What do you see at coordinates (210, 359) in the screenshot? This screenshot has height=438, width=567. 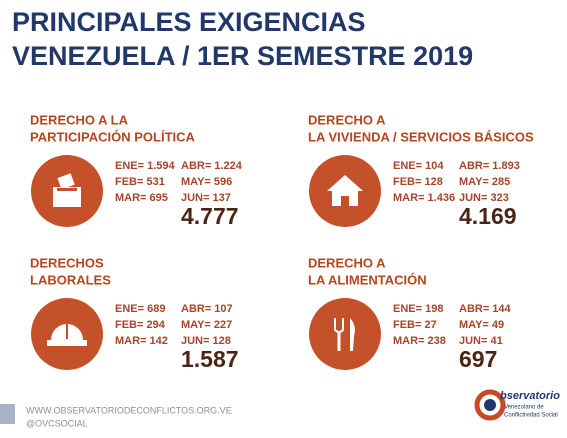 I see `total: 1.587` at bounding box center [210, 359].